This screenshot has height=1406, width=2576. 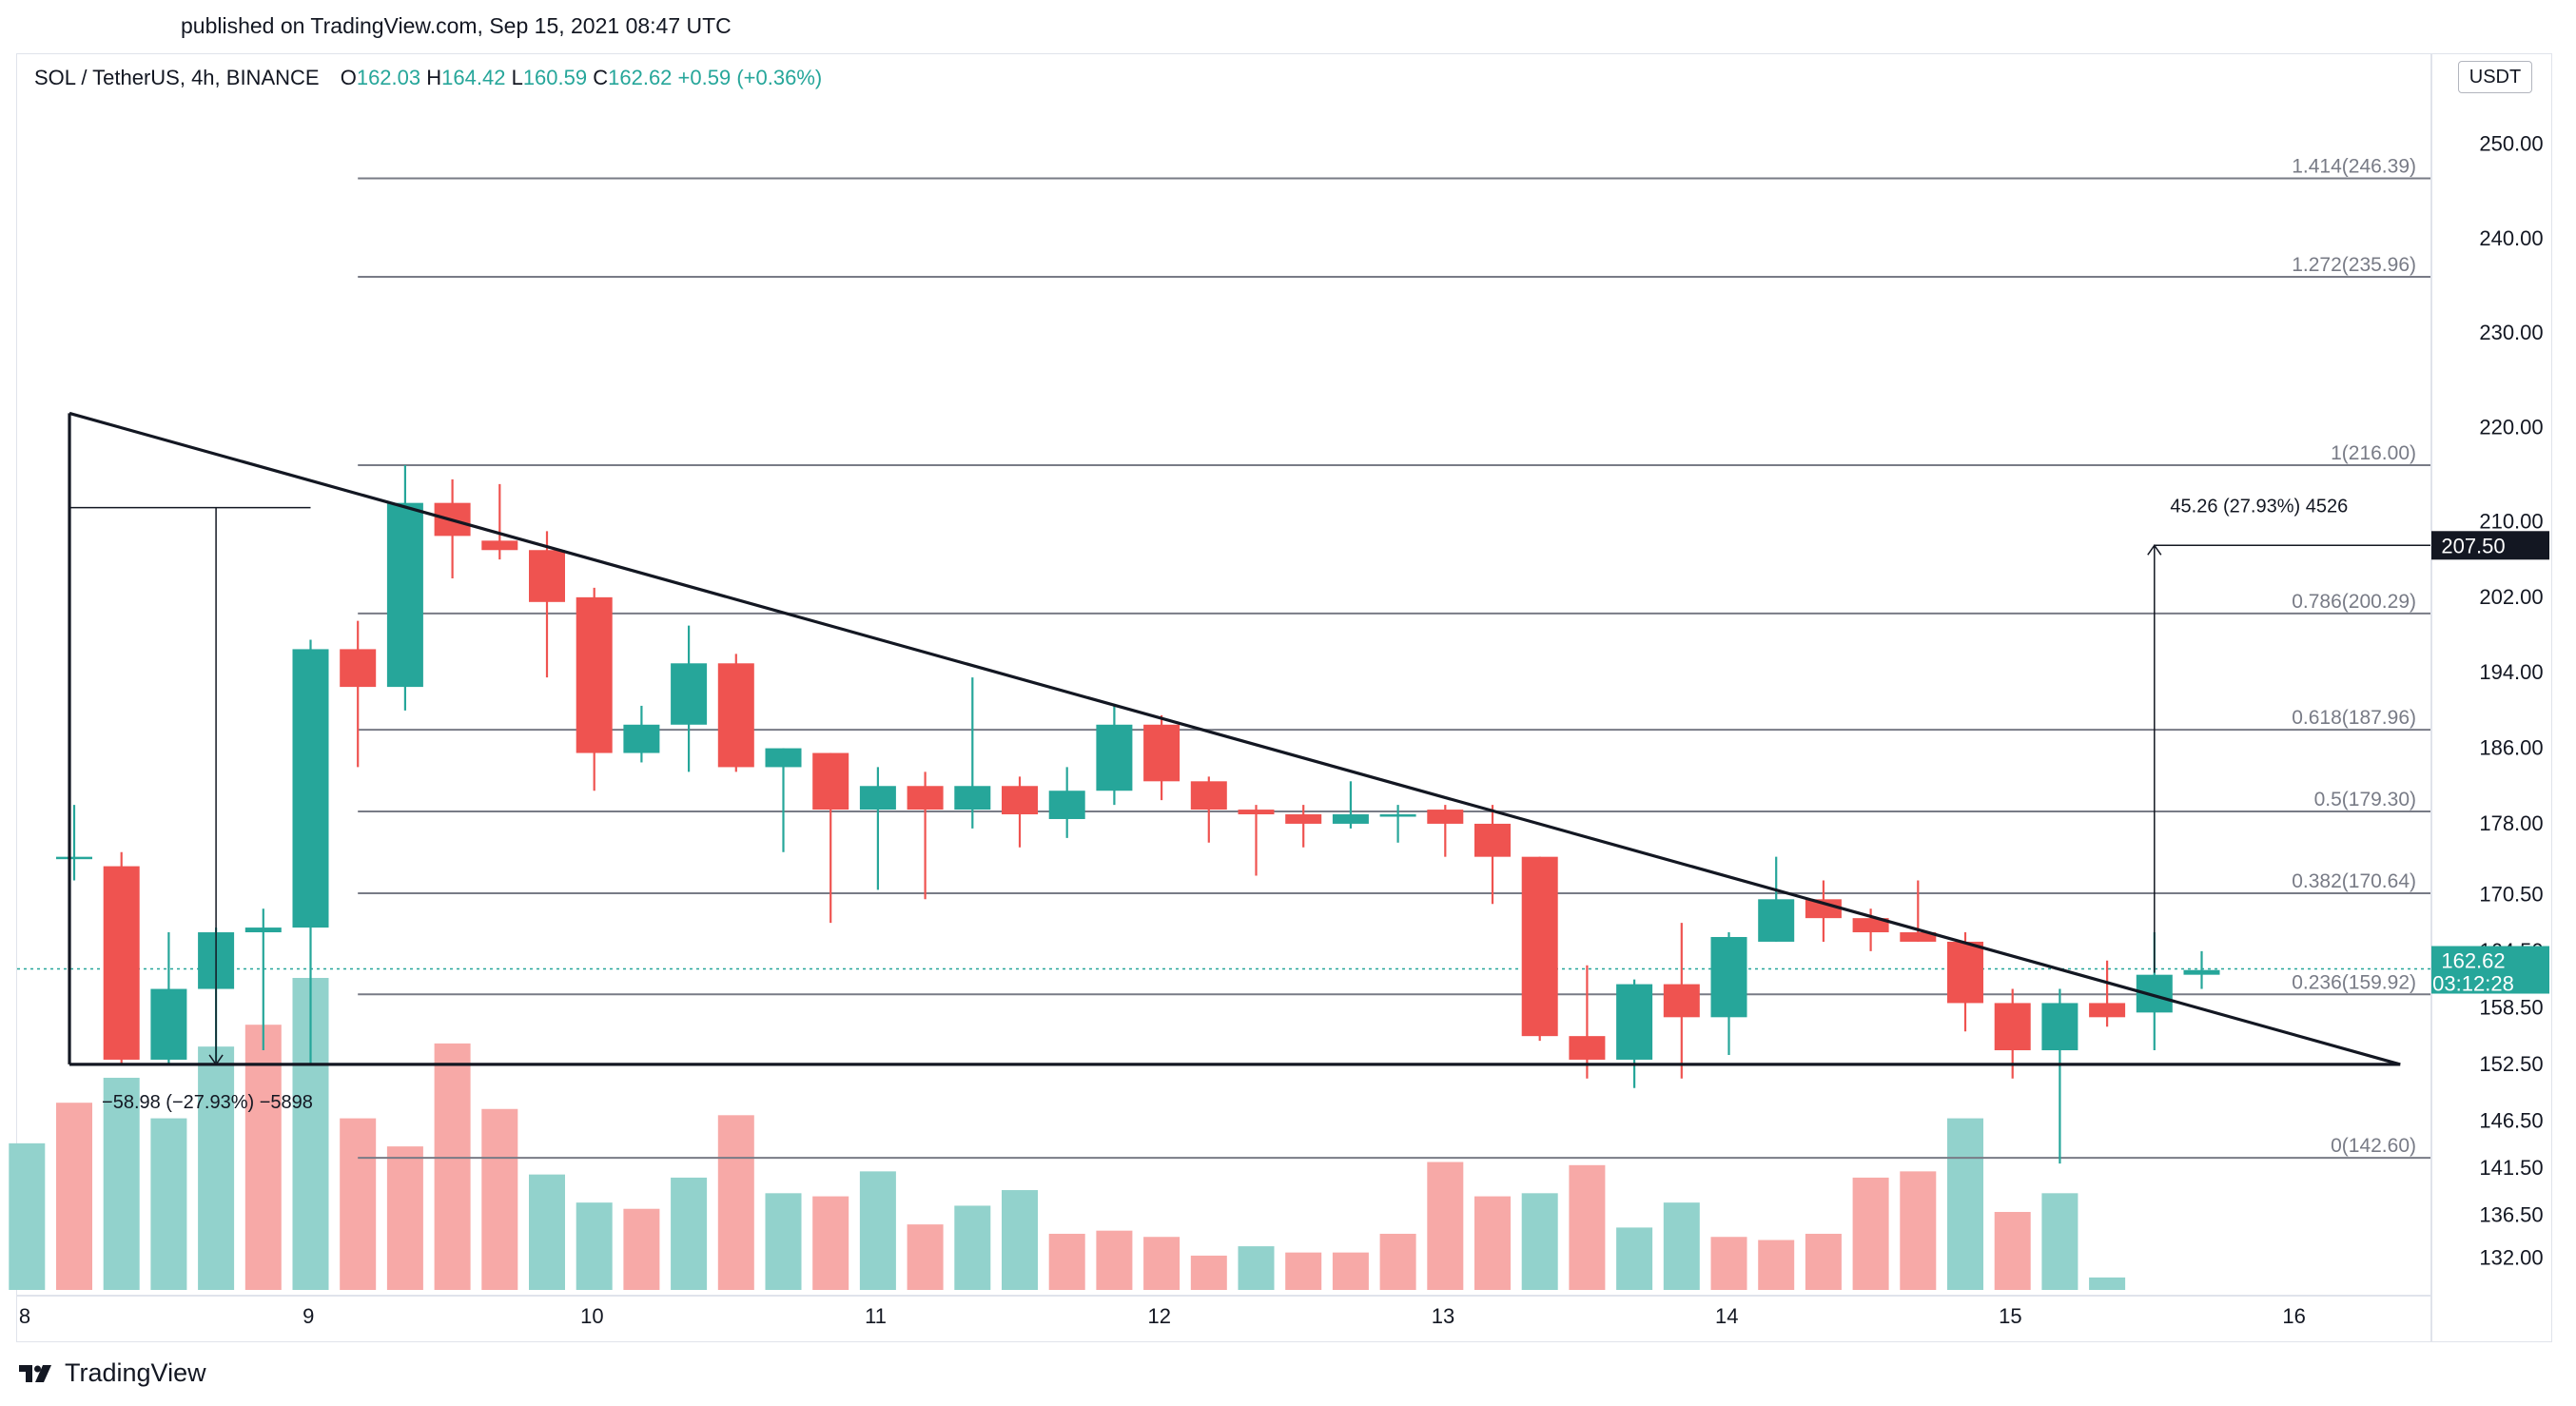 I want to click on y-tick-label: 152.50, so click(x=2511, y=1064).